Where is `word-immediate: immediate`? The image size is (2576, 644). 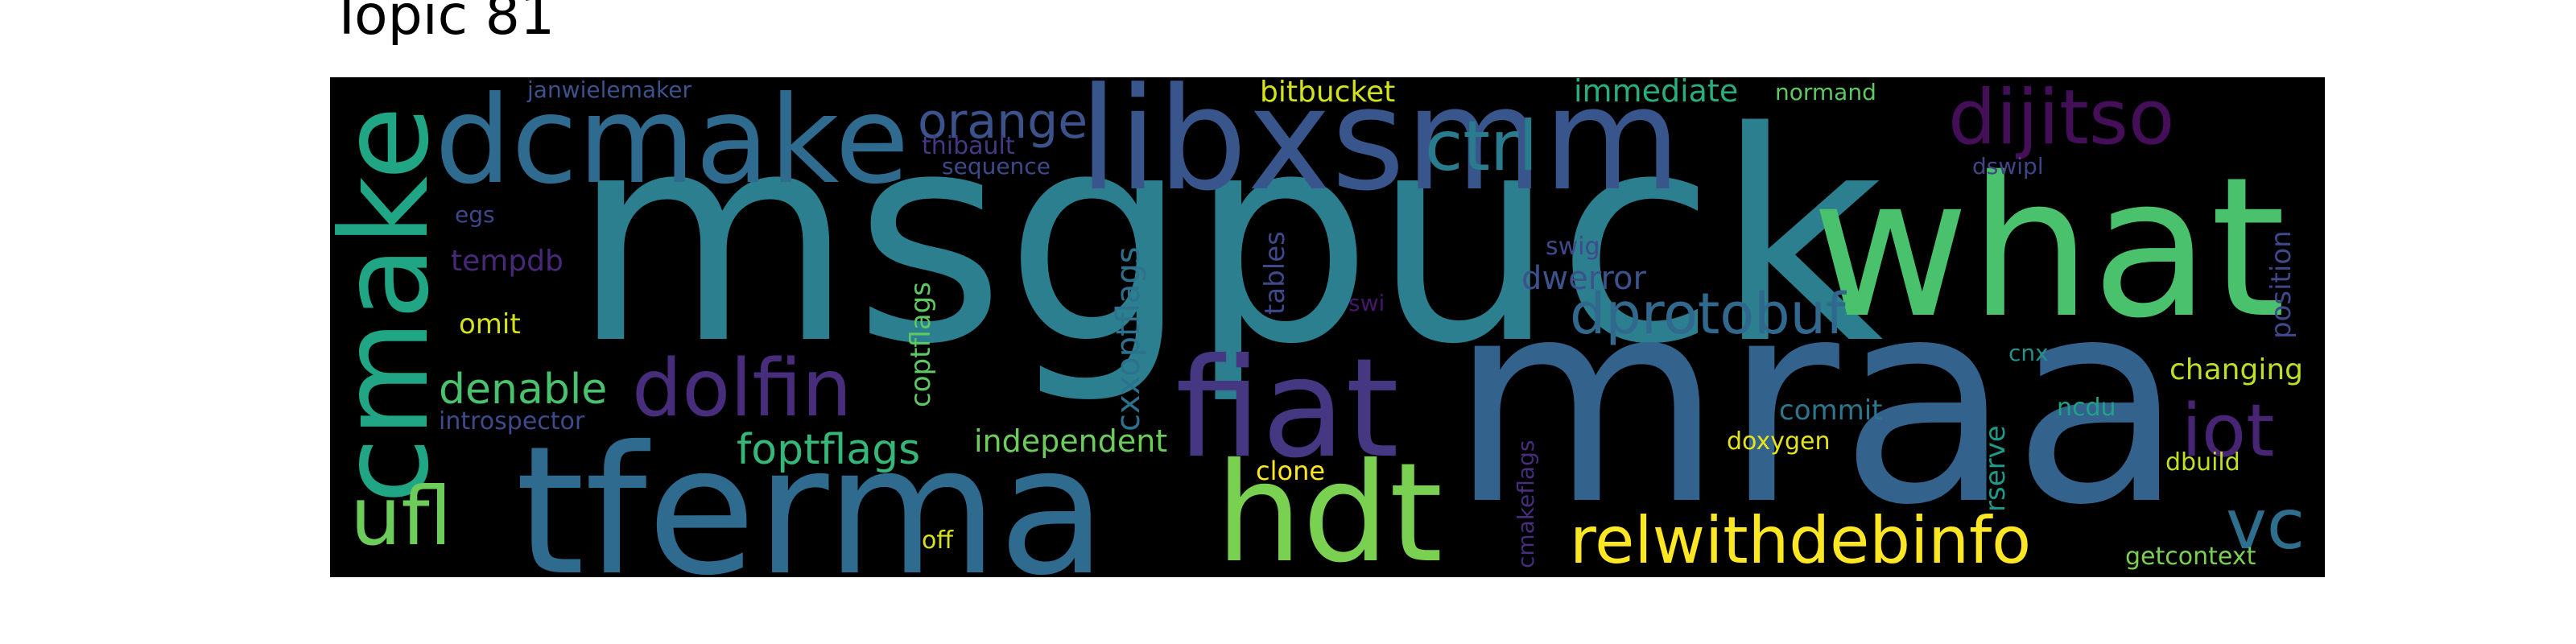
word-immediate: immediate is located at coordinates (1656, 93).